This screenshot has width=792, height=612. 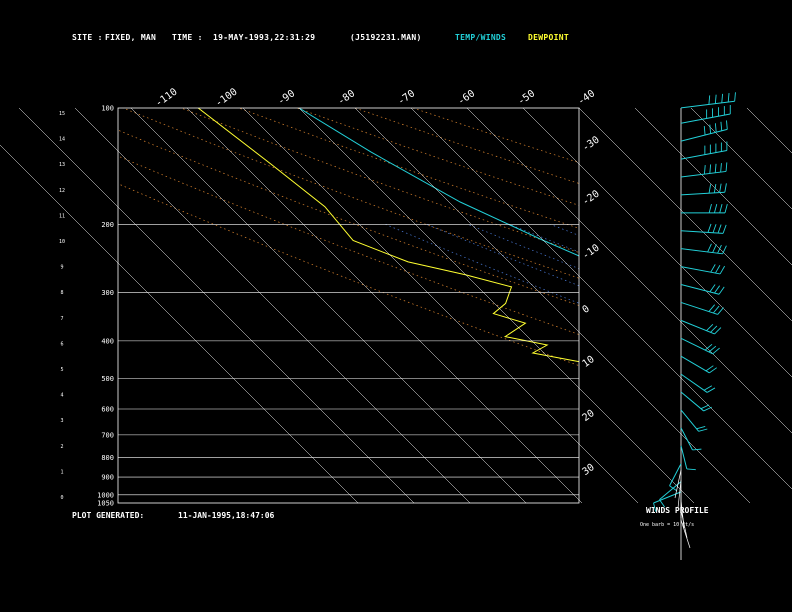 I want to click on site-label: SITE :, so click(x=87, y=37).